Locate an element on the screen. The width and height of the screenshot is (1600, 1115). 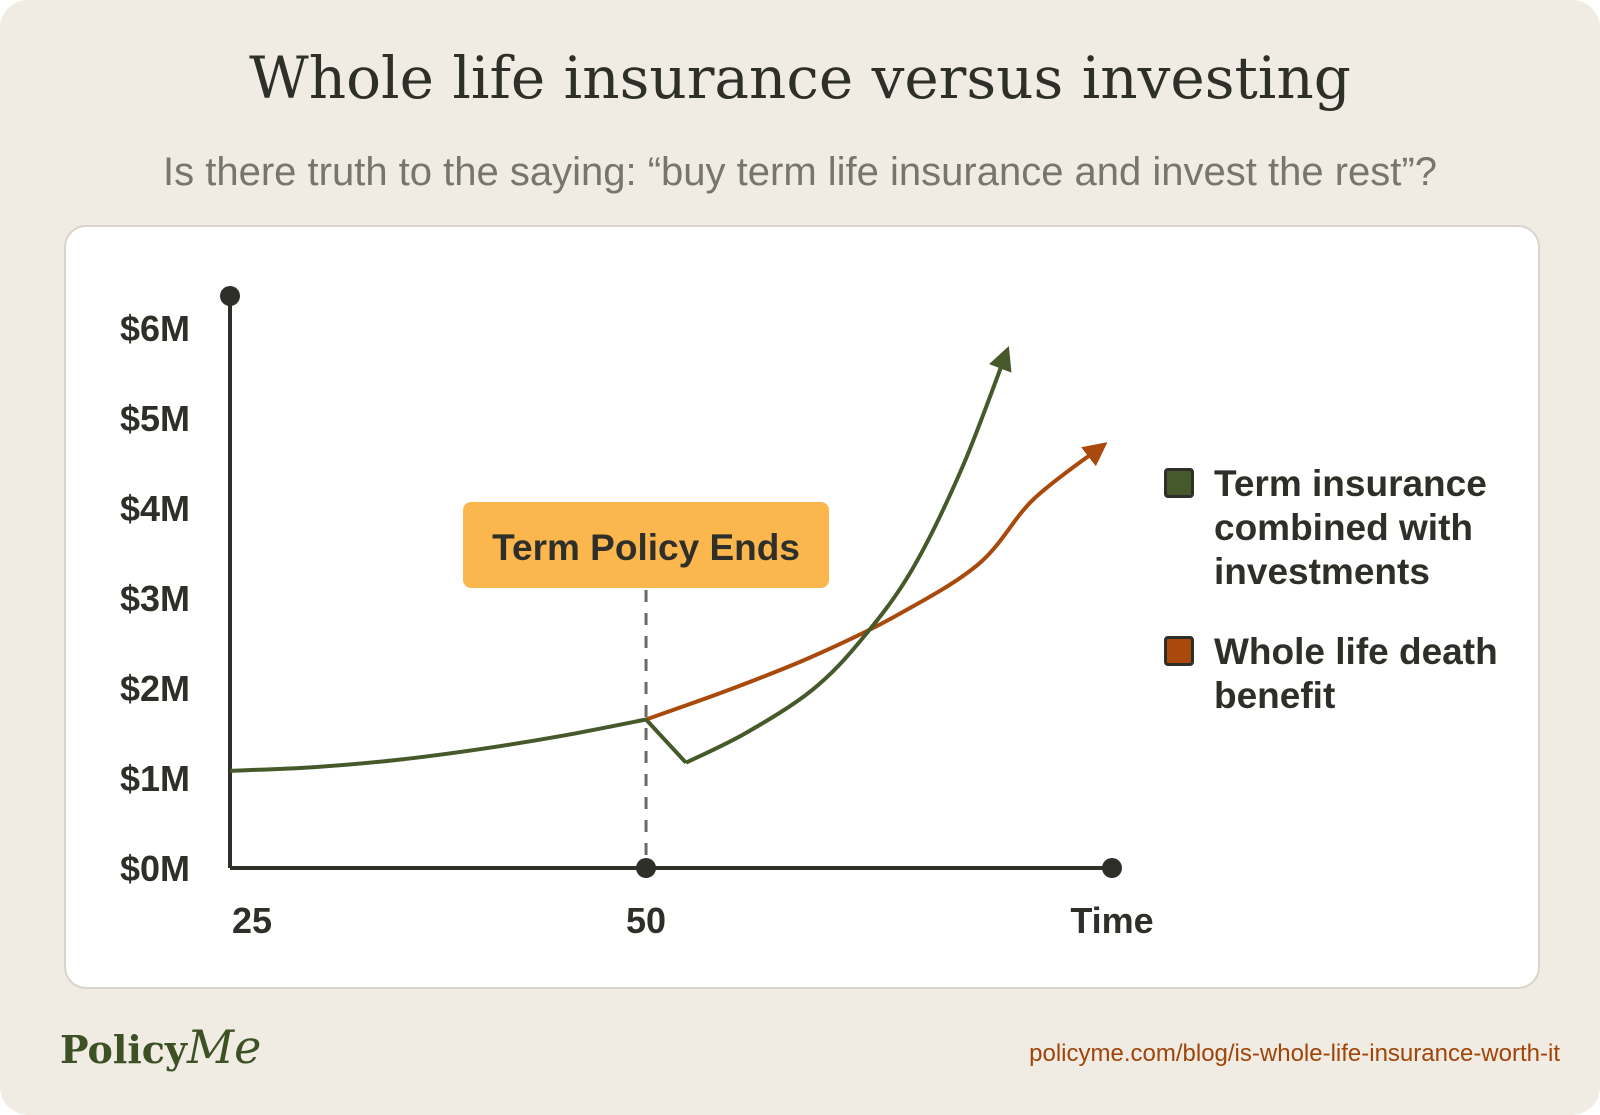
y-axis-end-dot is located at coordinates (230, 296).